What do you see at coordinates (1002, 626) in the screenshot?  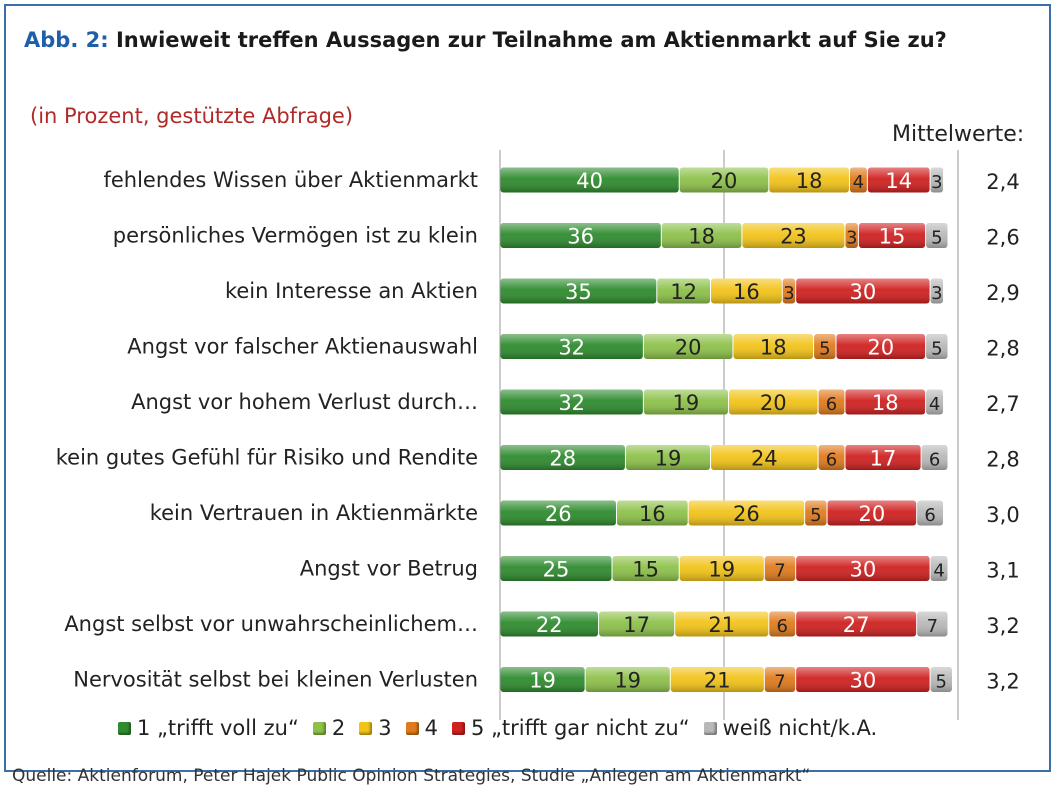 I see `mean-value: 3,2` at bounding box center [1002, 626].